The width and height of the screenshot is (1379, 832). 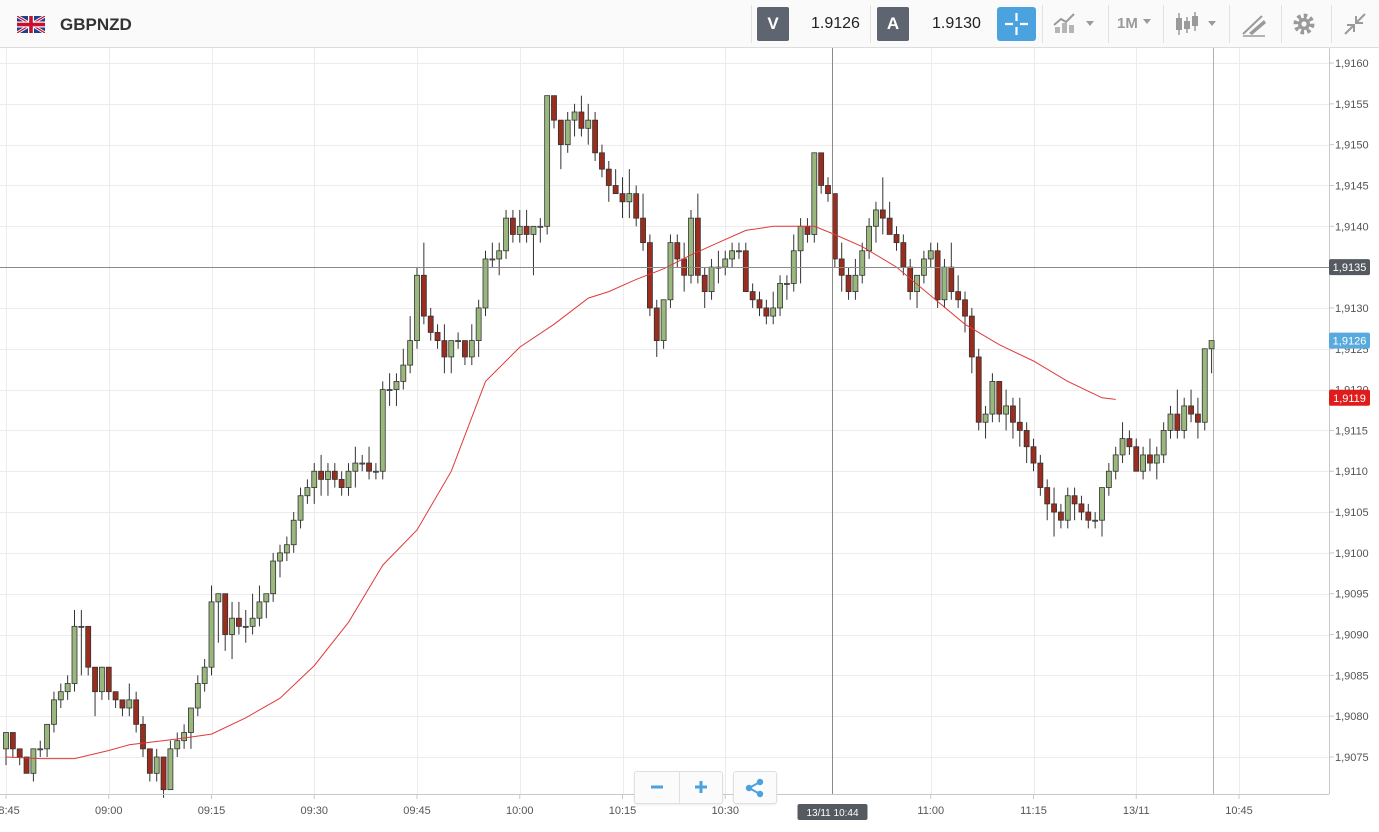 I want to click on x-tick-label: 11:15, so click(x=1033, y=811).